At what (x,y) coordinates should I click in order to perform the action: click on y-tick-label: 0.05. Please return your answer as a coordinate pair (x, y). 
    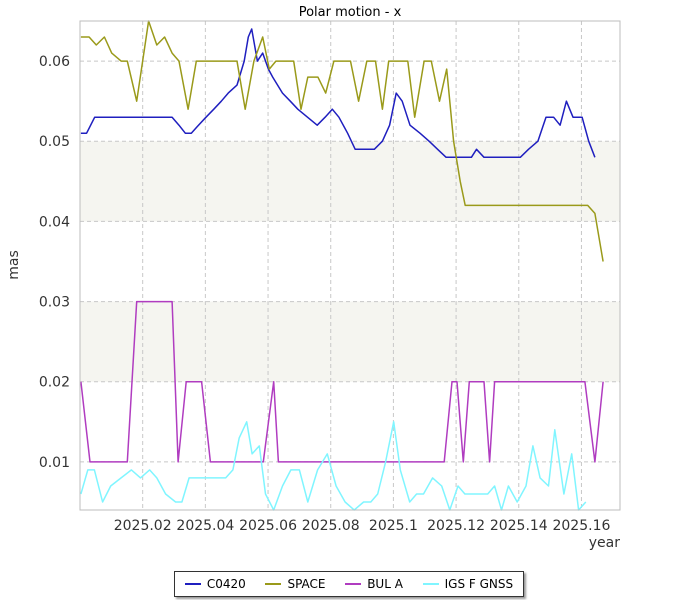
    Looking at the image, I should click on (54, 142).